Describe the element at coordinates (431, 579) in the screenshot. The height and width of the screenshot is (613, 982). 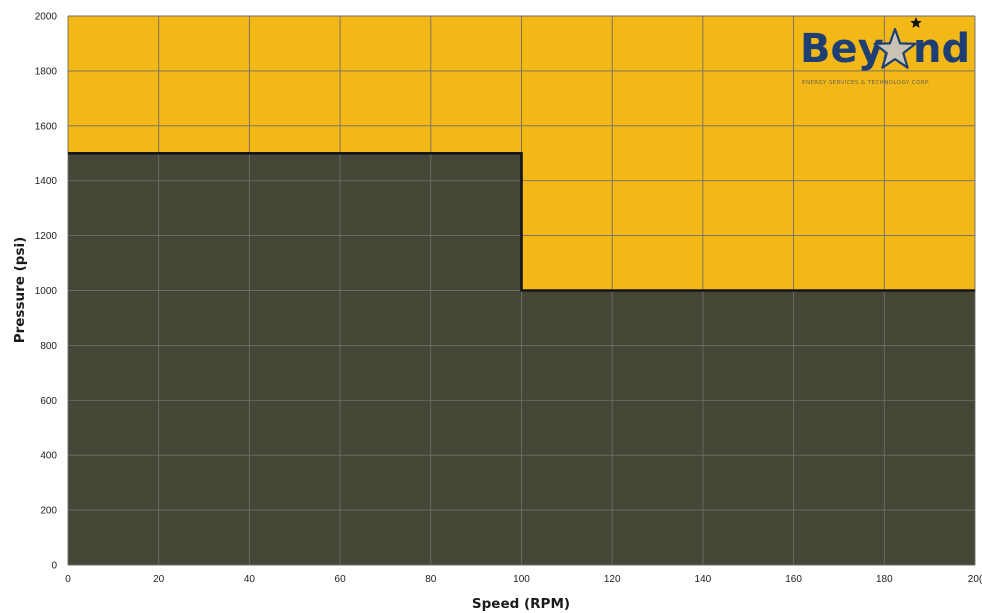
I see `x-tick-label: 80` at that location.